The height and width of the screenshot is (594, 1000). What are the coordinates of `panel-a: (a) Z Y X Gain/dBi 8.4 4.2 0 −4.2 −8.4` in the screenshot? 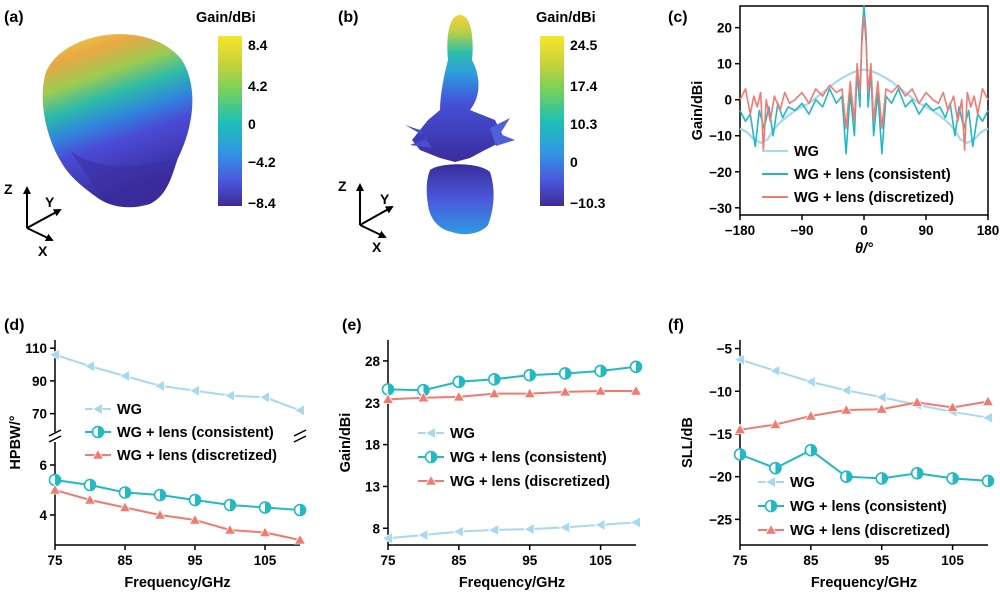 It's located at (140, 134).